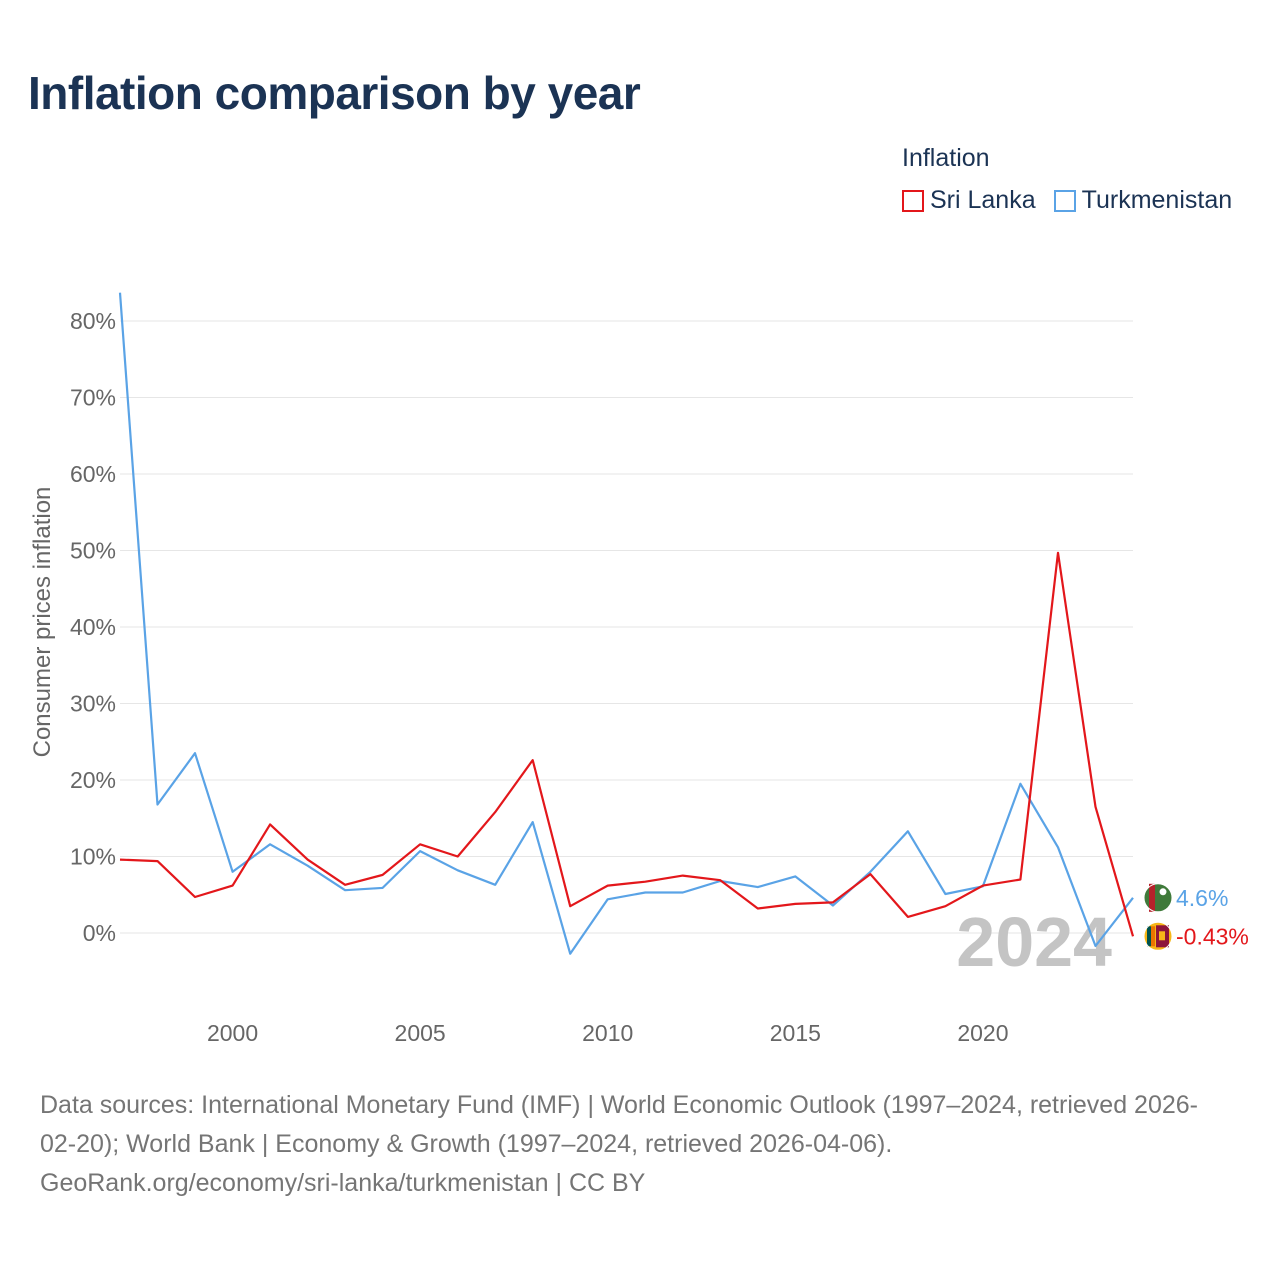 This screenshot has width=1280, height=1280. Describe the element at coordinates (1162, 936) in the screenshot. I see `flag-lion` at that location.